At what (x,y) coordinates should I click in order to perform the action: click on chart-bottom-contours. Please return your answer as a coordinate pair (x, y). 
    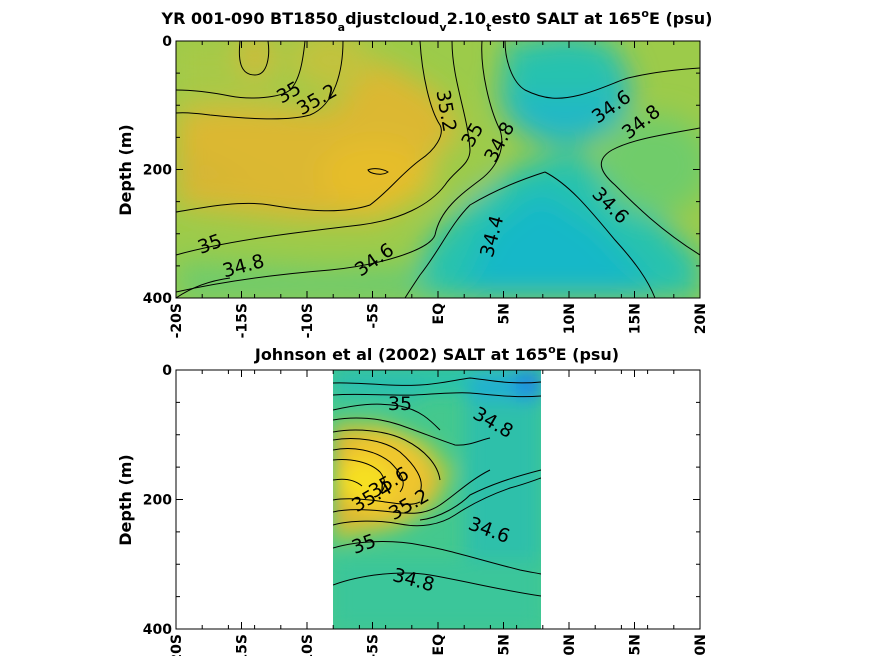
    Looking at the image, I should click on (437, 487).